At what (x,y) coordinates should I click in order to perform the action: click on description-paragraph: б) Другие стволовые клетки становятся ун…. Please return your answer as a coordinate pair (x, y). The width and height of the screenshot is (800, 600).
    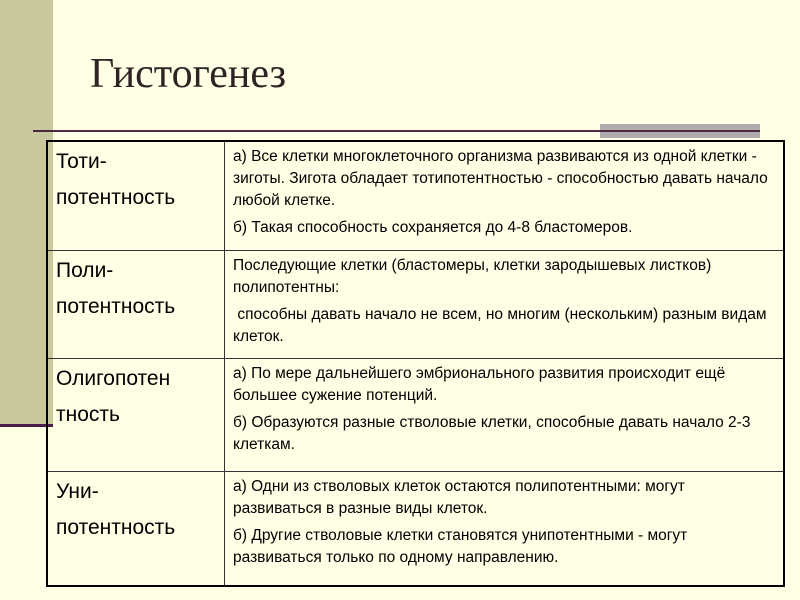
    Looking at the image, I should click on (460, 546).